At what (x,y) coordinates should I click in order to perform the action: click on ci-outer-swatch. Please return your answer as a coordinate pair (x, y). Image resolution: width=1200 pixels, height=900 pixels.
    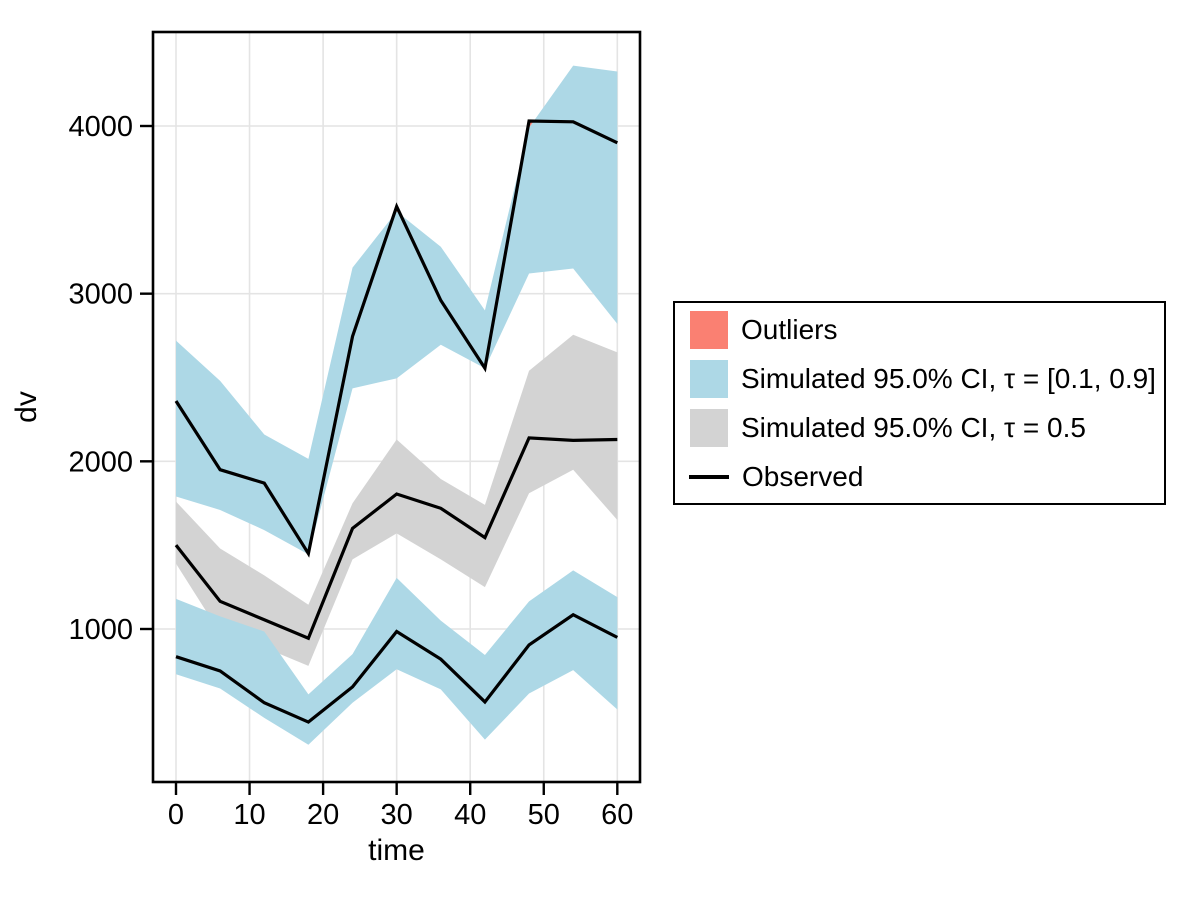
    Looking at the image, I should click on (709, 378).